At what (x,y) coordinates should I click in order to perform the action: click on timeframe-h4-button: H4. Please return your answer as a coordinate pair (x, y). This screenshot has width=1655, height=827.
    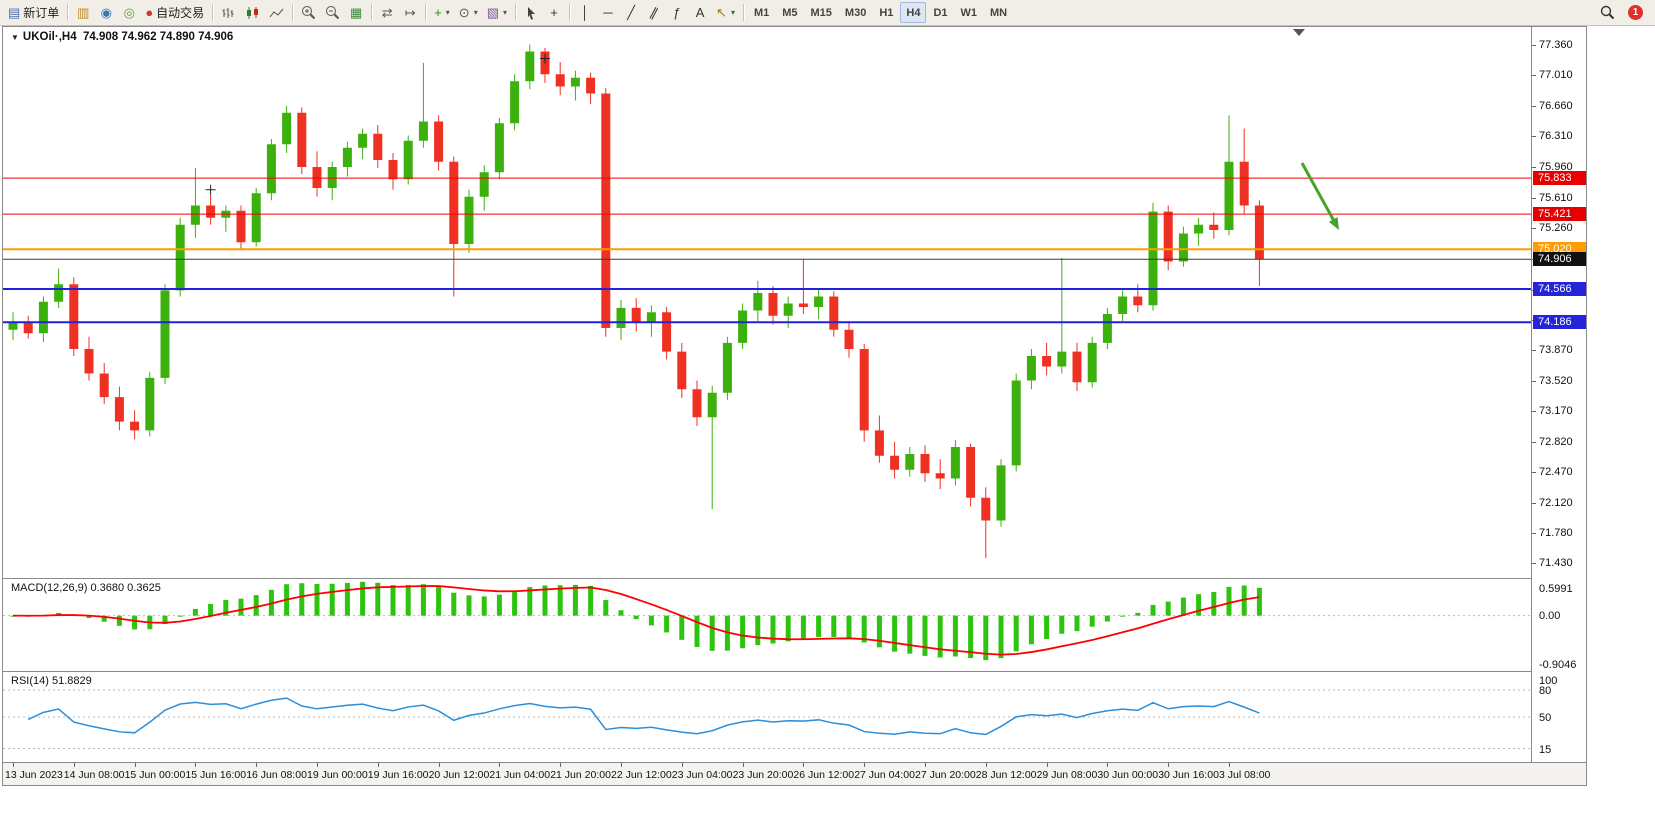
    Looking at the image, I should click on (913, 12).